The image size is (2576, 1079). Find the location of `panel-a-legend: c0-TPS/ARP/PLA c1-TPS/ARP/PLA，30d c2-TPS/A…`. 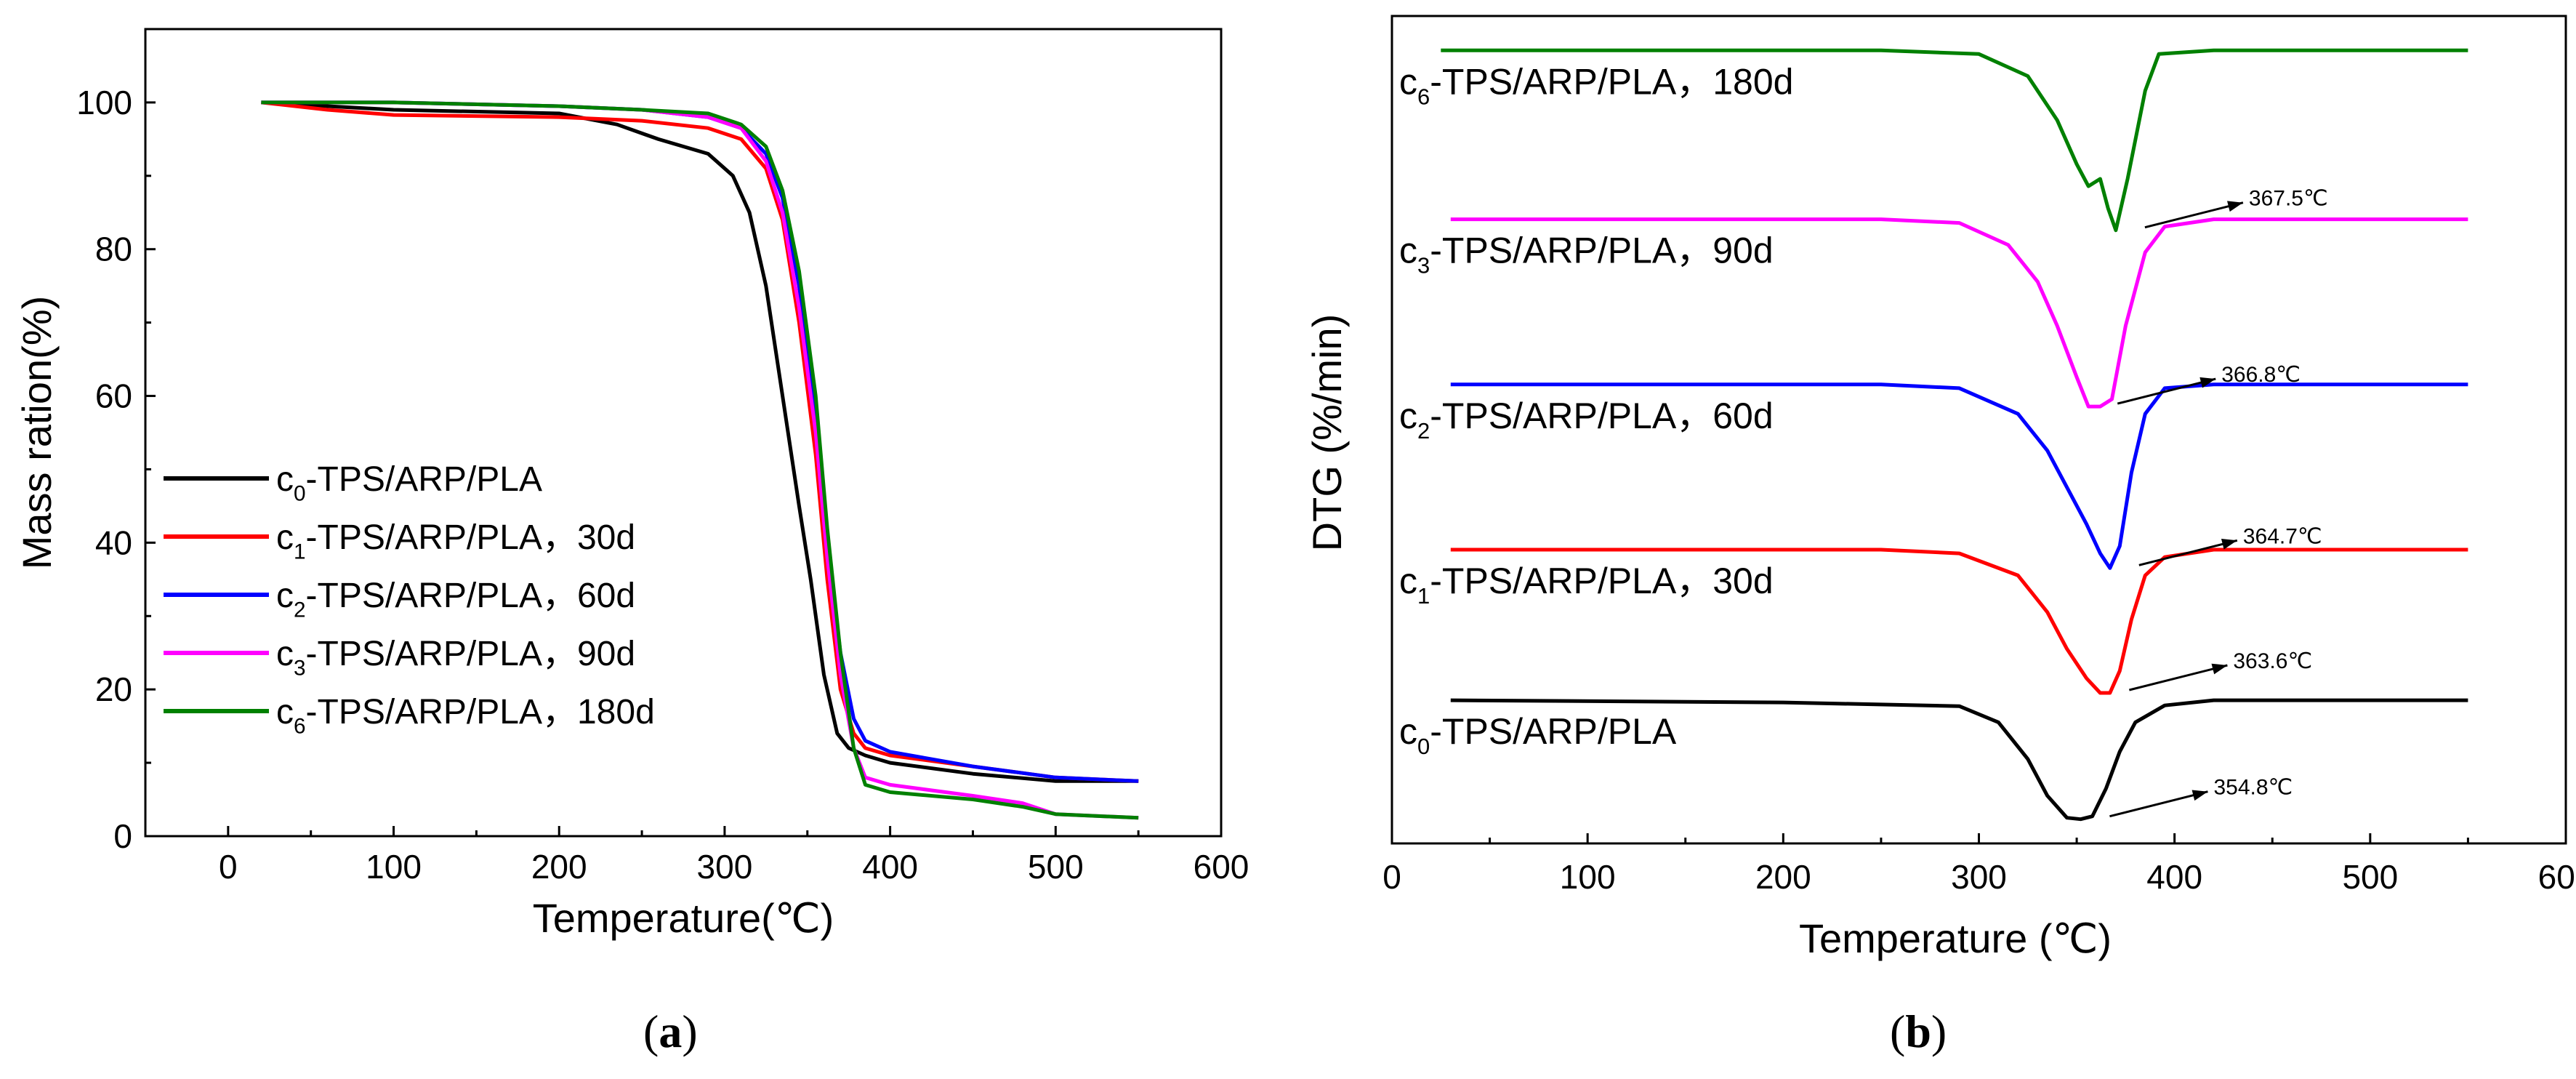

panel-a-legend: c0-TPS/ARP/PLA c1-TPS/ARP/PLA，30d c2-TPS/A… is located at coordinates (409, 599).